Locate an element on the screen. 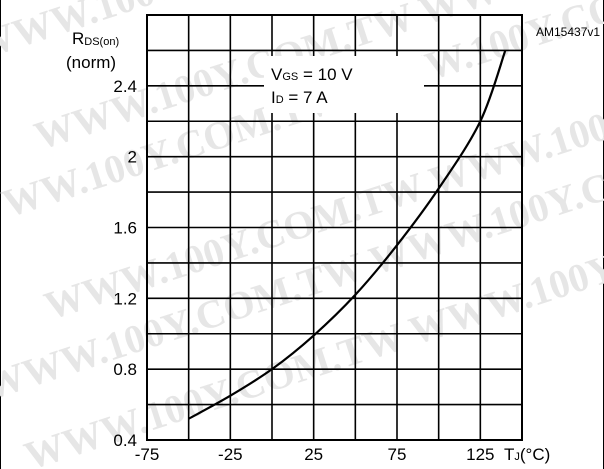  y-axis-label: RDS(on) is located at coordinates (95, 38).